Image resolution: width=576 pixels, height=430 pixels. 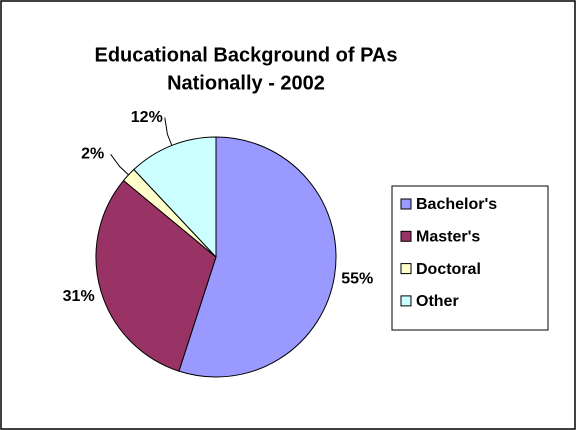 I want to click on legend-box, so click(x=470, y=258).